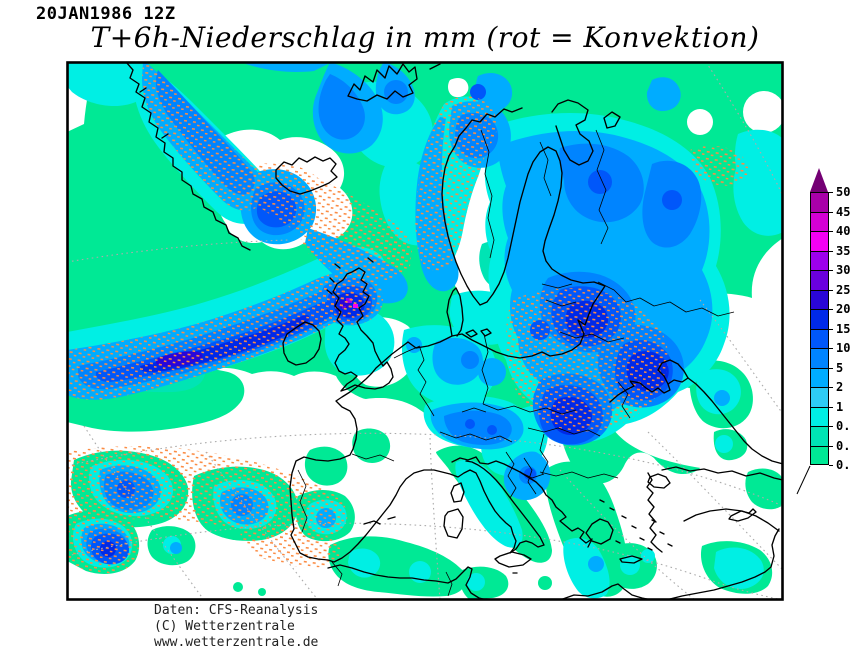  I want to click on run-timestamp: 20JAN1986 12Z, so click(106, 14).